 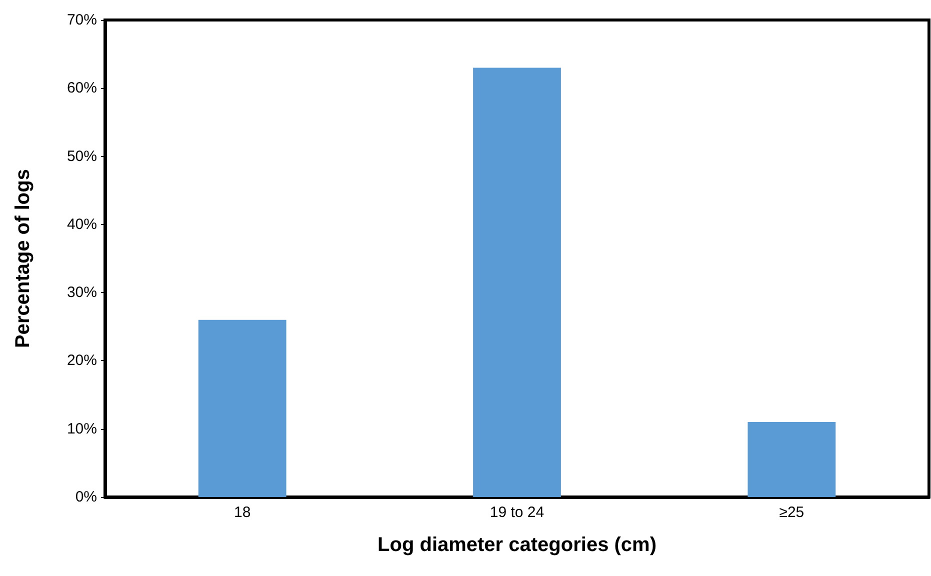 What do you see at coordinates (81, 88) in the screenshot?
I see `y-tick-label: 60%` at bounding box center [81, 88].